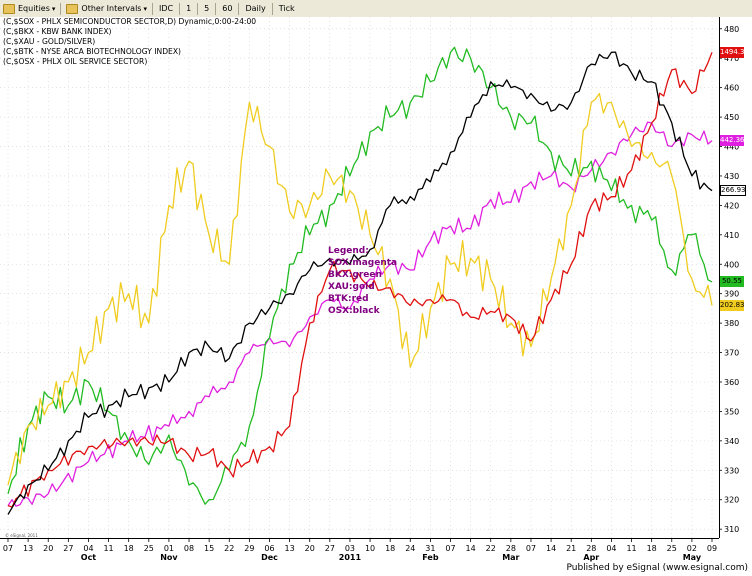 This screenshot has width=752, height=576. Describe the element at coordinates (712, 548) in the screenshot. I see `x-tick-label: 09` at that location.